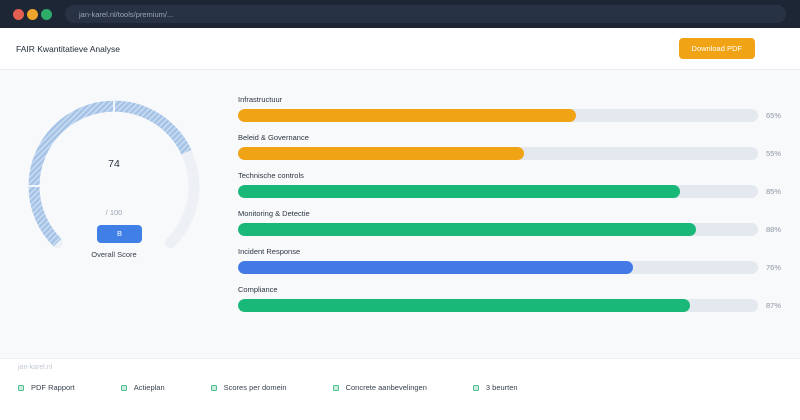  Describe the element at coordinates (774, 229) in the screenshot. I see `domain-pct: 88%` at that location.